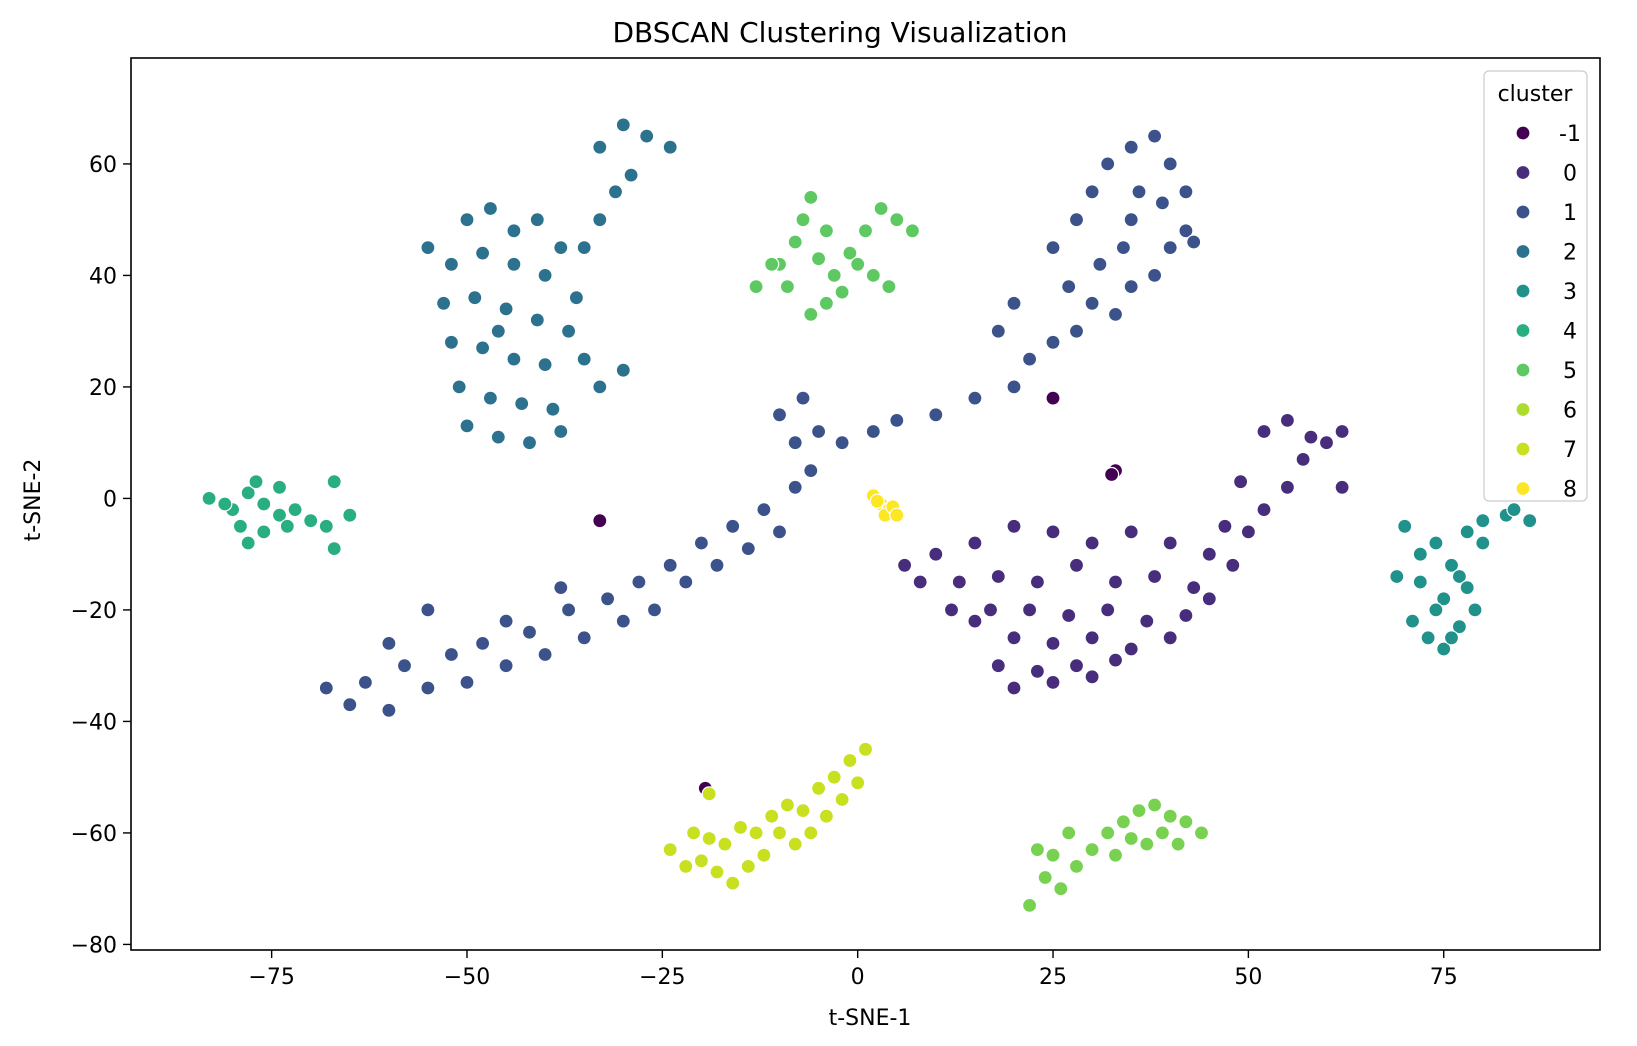 This screenshot has height=1046, width=1637. Describe the element at coordinates (1053, 977) in the screenshot. I see `x-tick-label: 25` at that location.